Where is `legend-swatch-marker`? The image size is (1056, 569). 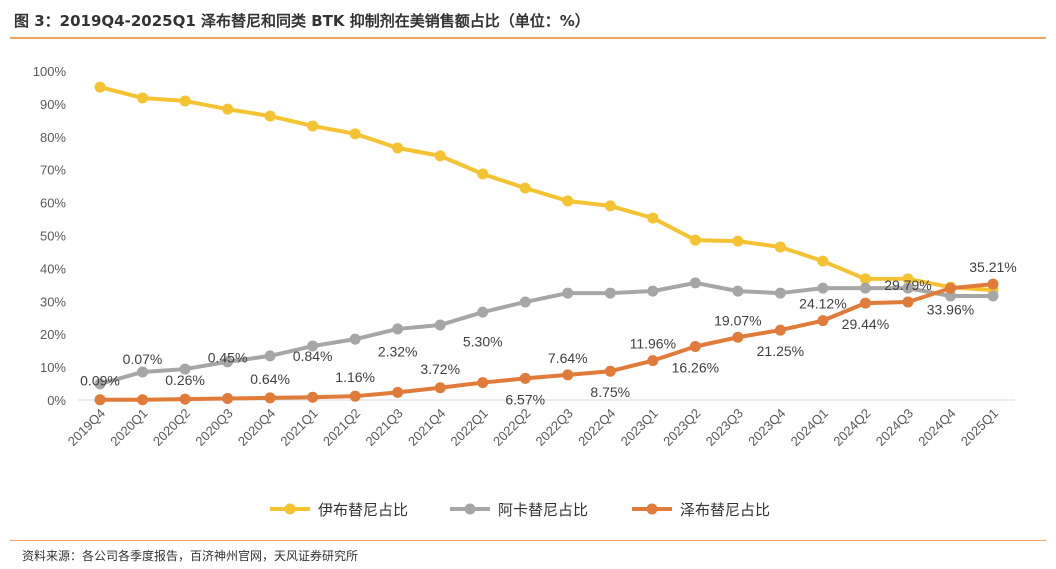
legend-swatch-marker is located at coordinates (652, 509).